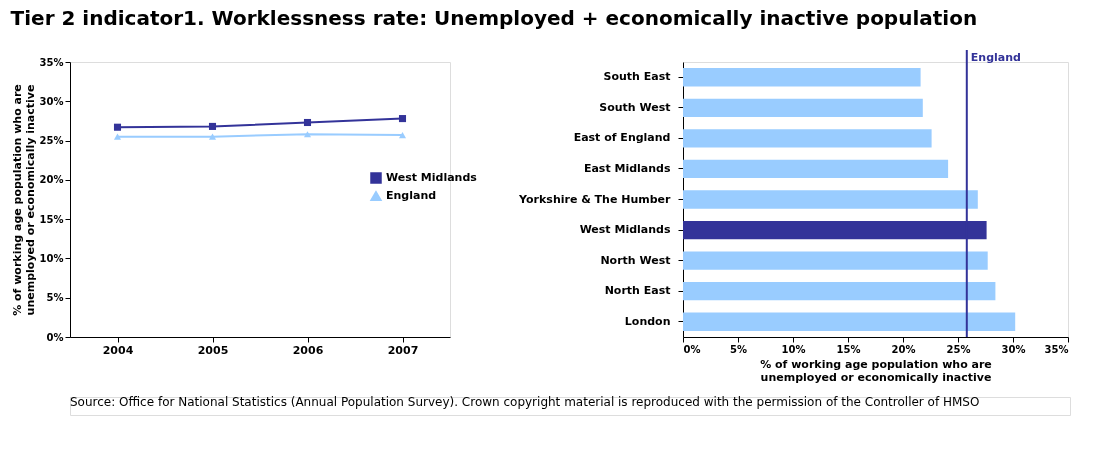 The height and width of the screenshot is (468, 1109). Describe the element at coordinates (627, 168) in the screenshot. I see `y-tick-label: East Midlands` at that location.